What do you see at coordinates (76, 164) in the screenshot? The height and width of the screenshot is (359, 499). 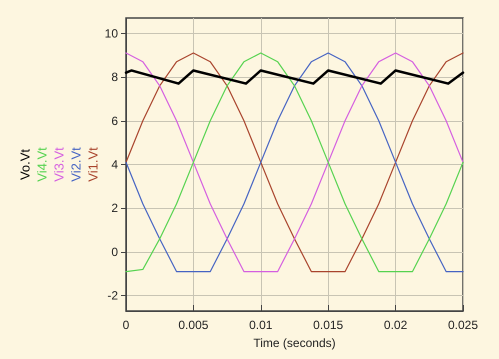 I see `text: Vi2.Vt` at bounding box center [76, 164].